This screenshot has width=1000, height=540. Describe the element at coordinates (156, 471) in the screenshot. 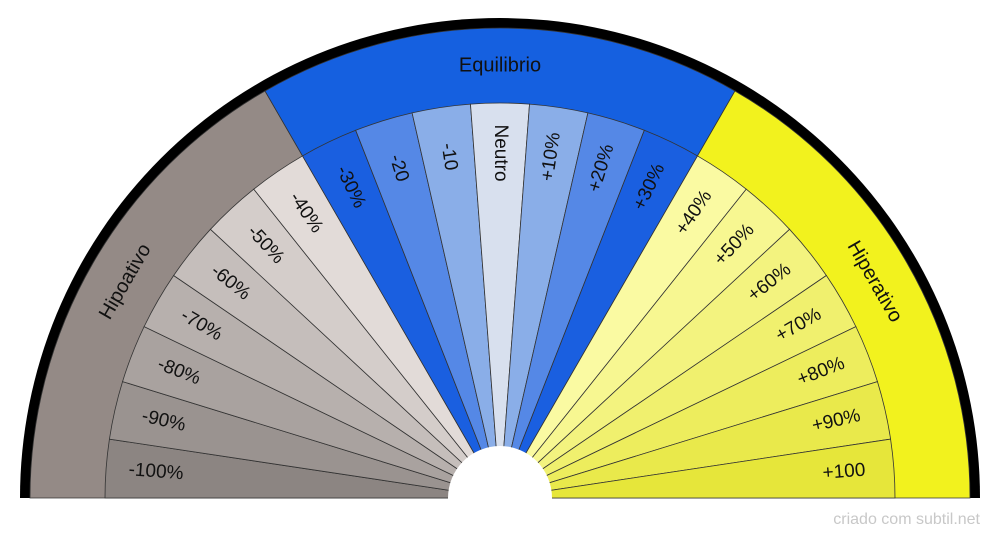

I see `sector-label: -100%` at that location.